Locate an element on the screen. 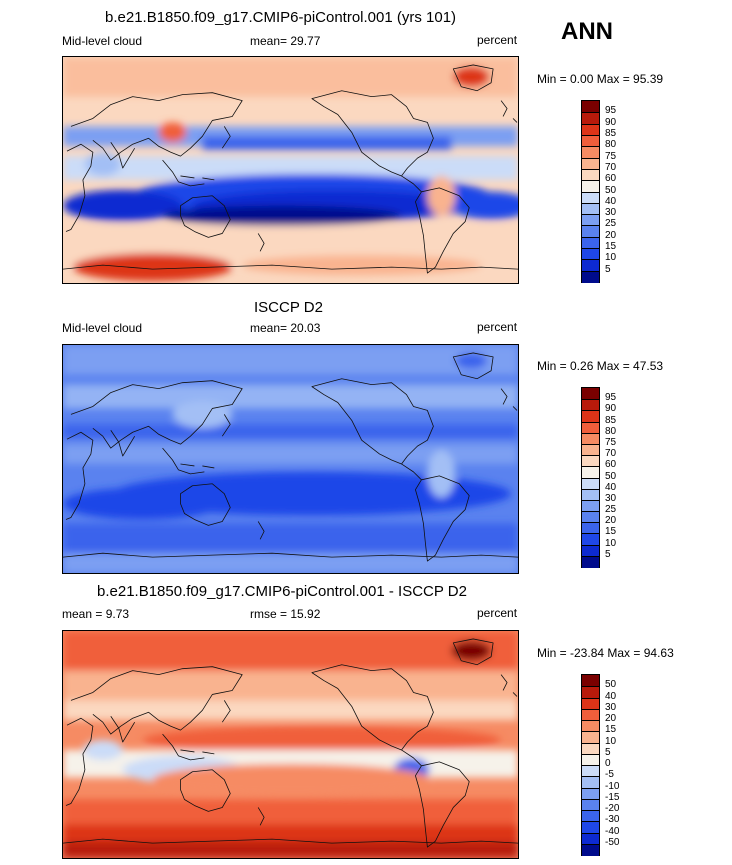 Image resolution: width=732 pixels, height=865 pixels. panel-1-left-label: Mid-level cloud is located at coordinates (102, 41).